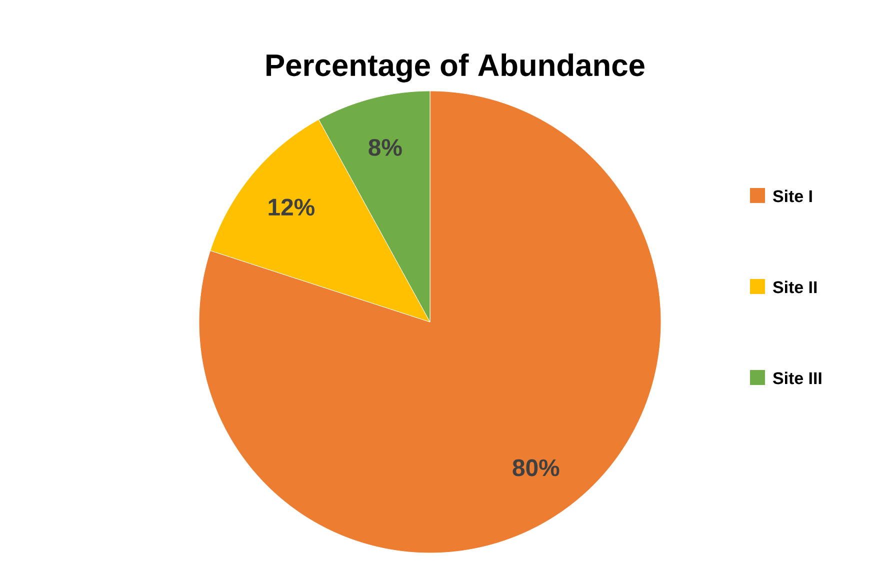 The width and height of the screenshot is (889, 562). I want to click on data-label: 12%, so click(291, 207).